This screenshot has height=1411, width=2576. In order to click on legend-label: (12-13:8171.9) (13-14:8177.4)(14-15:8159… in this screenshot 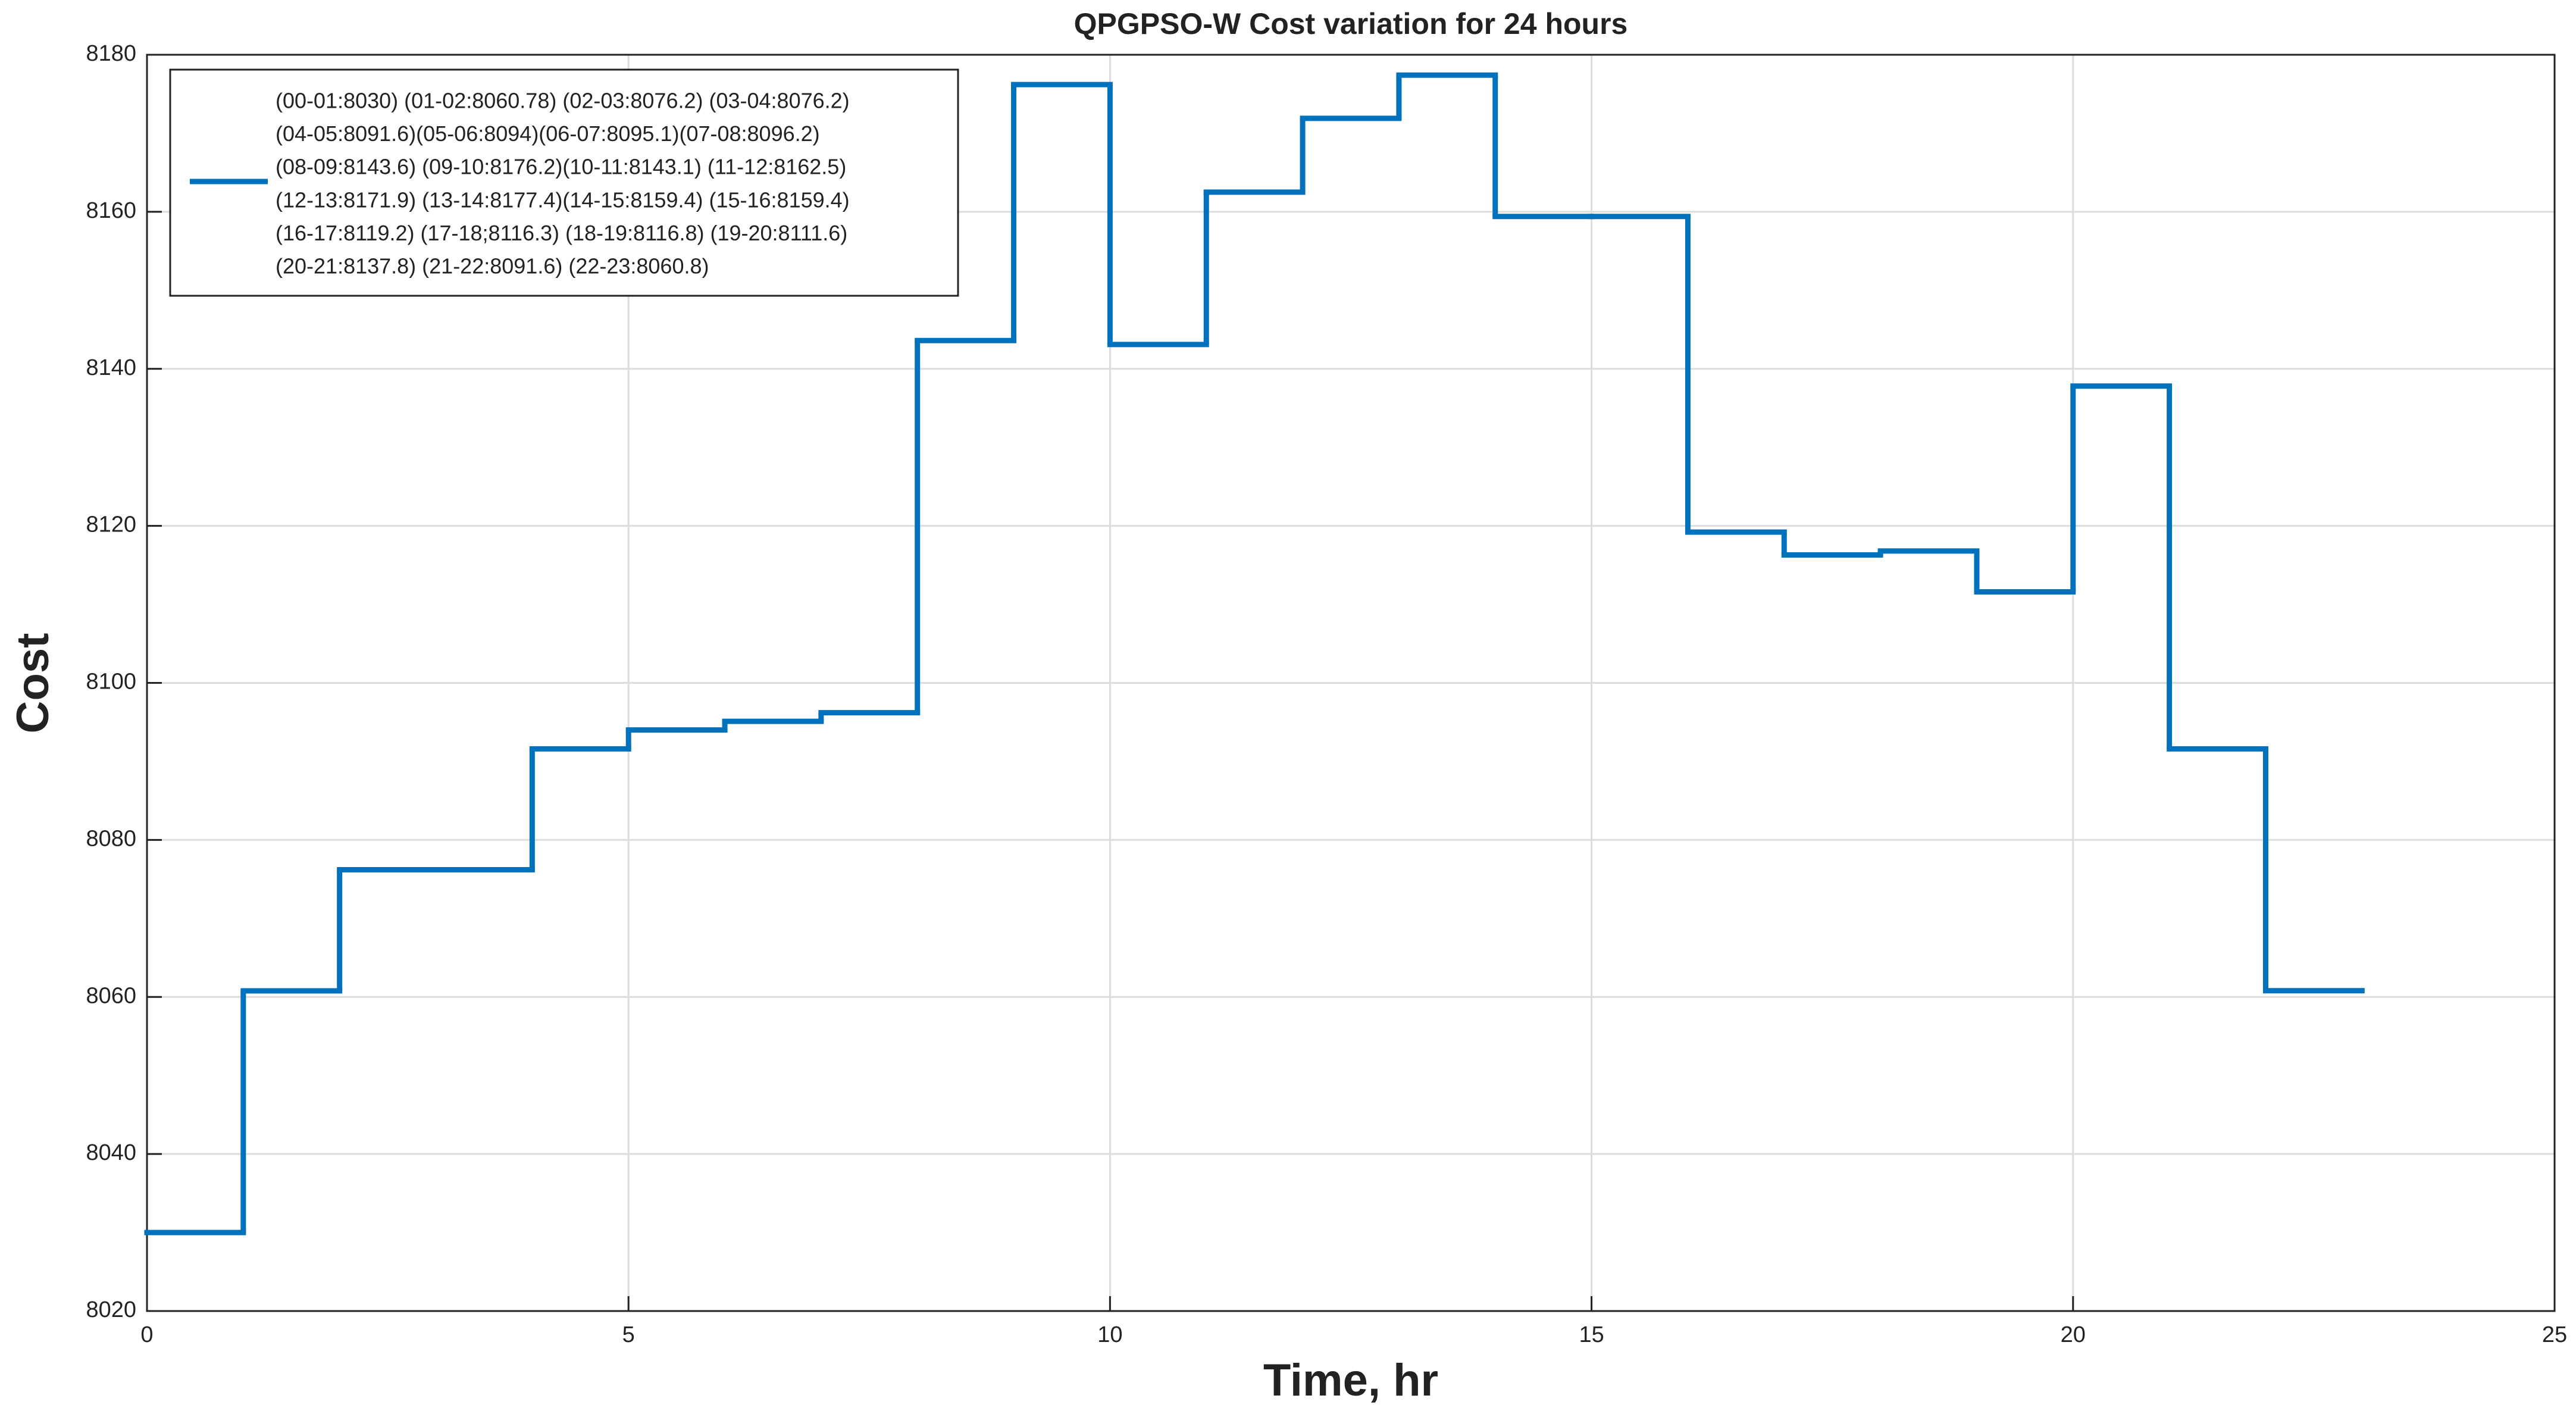, I will do `click(563, 199)`.